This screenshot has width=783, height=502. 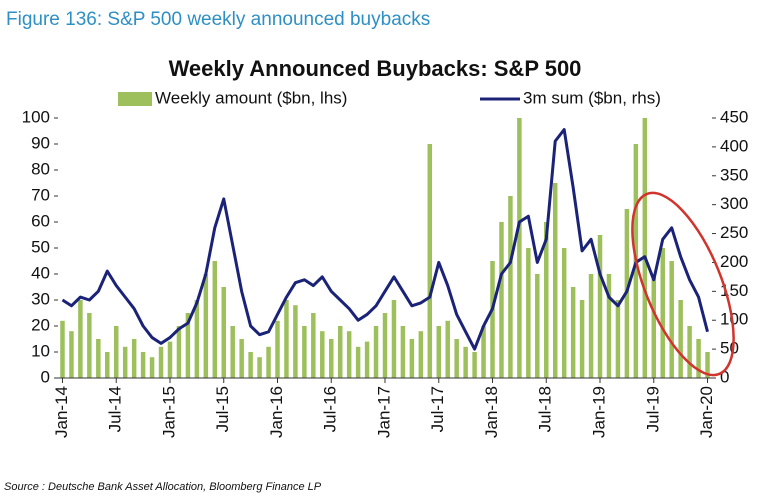 I want to click on y-tick-label: 30, so click(x=40, y=298).